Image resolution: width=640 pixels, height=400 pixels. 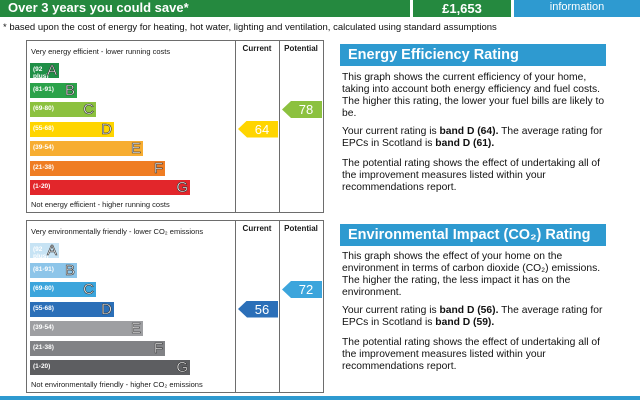 I want to click on current-rating-arrow: 64, so click(x=258, y=129).